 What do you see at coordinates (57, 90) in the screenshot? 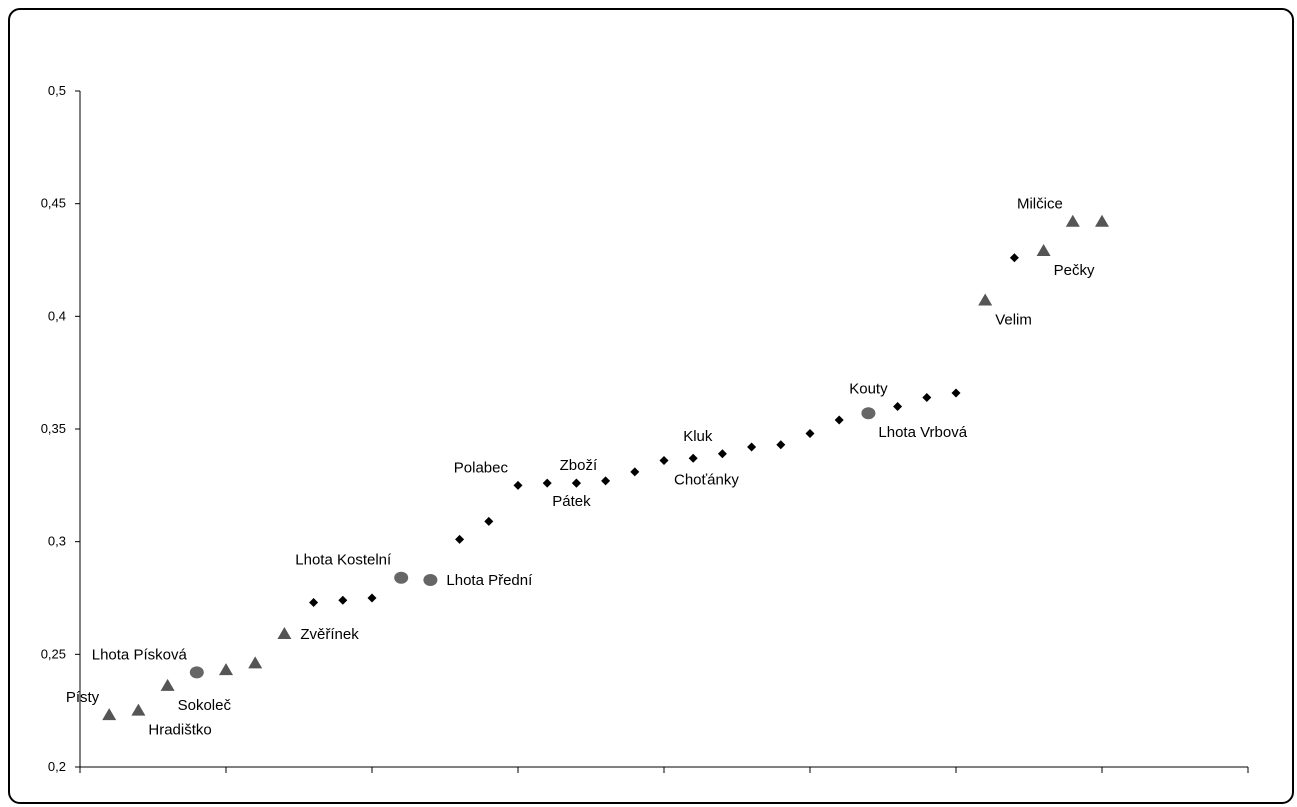
I see `y-tick-label: 0,5` at bounding box center [57, 90].